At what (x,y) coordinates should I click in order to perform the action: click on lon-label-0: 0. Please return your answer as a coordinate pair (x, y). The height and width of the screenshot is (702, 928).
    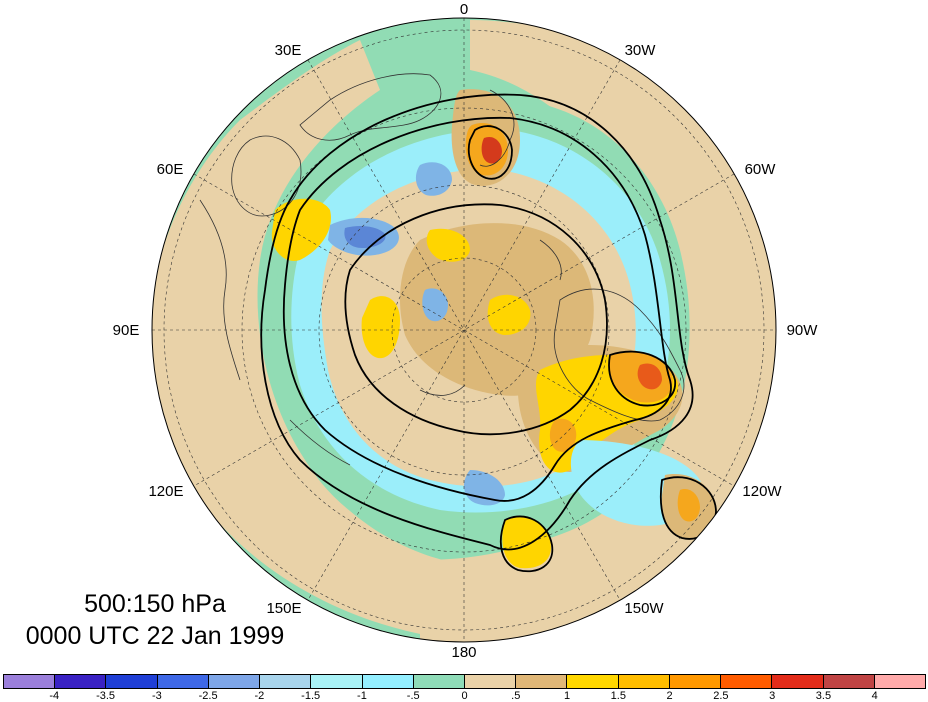
    Looking at the image, I should click on (464, 9).